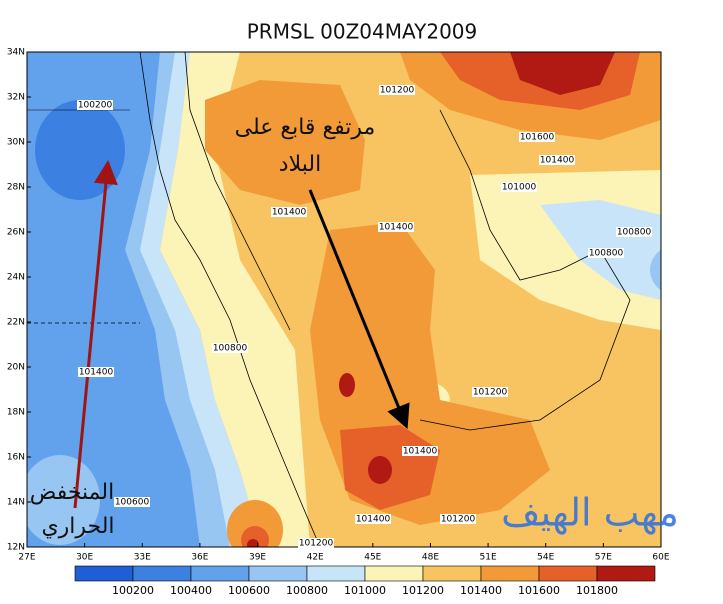 The width and height of the screenshot is (723, 604). Describe the element at coordinates (423, 590) in the screenshot. I see `legend-label: 101200` at that location.